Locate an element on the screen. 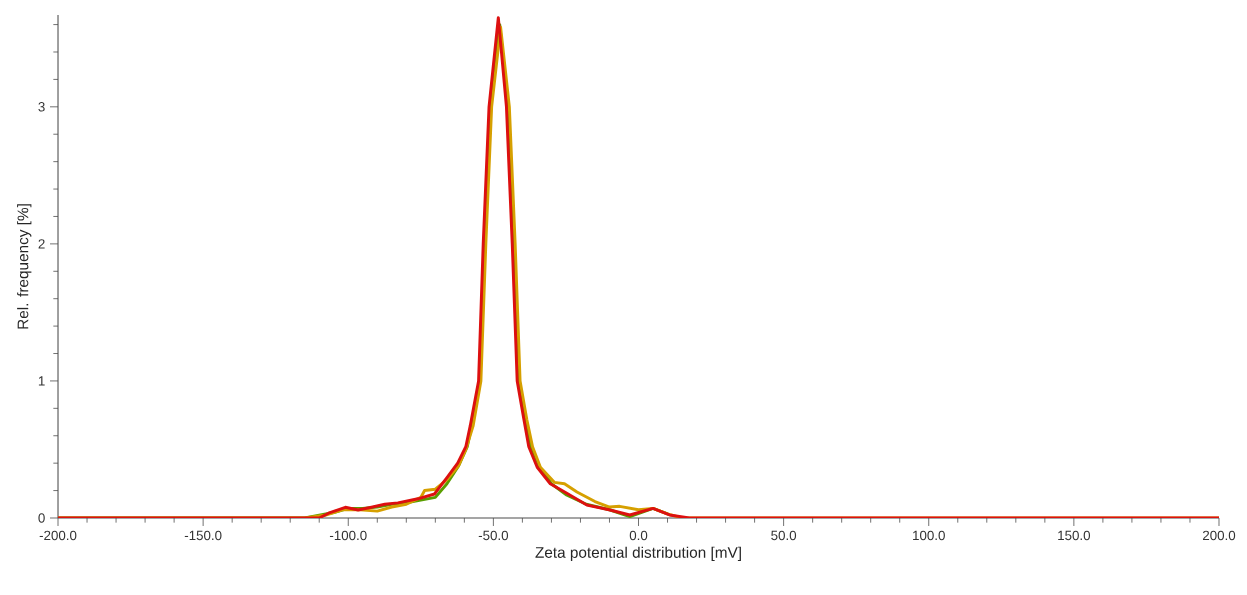 The width and height of the screenshot is (1247, 595). x-tick-label: 100.0 is located at coordinates (929, 535).